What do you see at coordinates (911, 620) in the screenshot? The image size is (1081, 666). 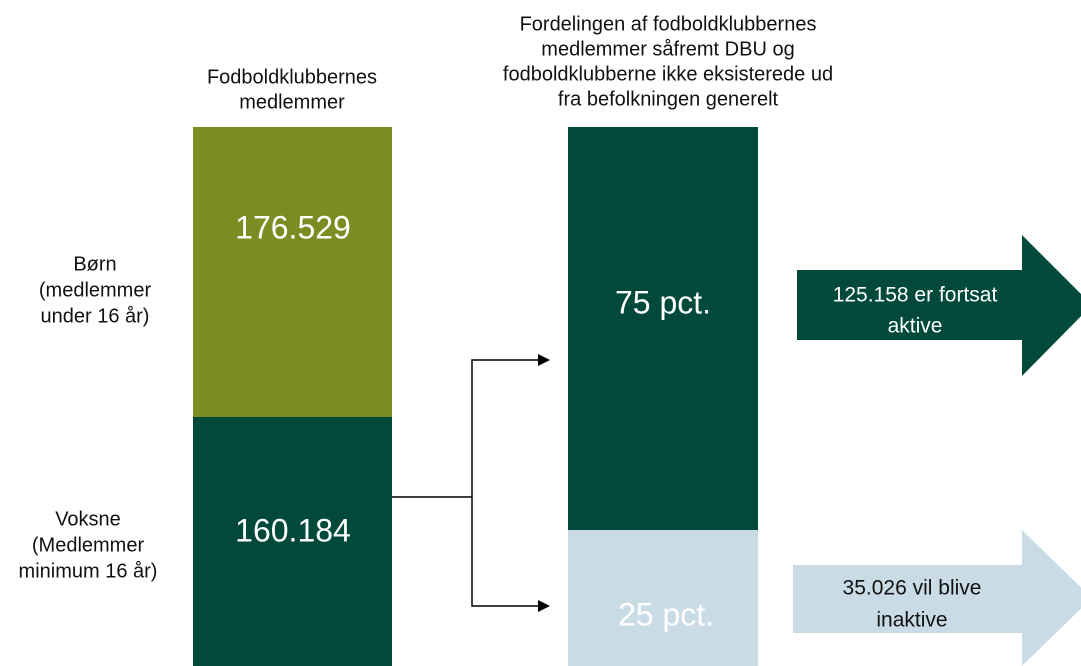 I see `outcome-text: inaktive` at bounding box center [911, 620].